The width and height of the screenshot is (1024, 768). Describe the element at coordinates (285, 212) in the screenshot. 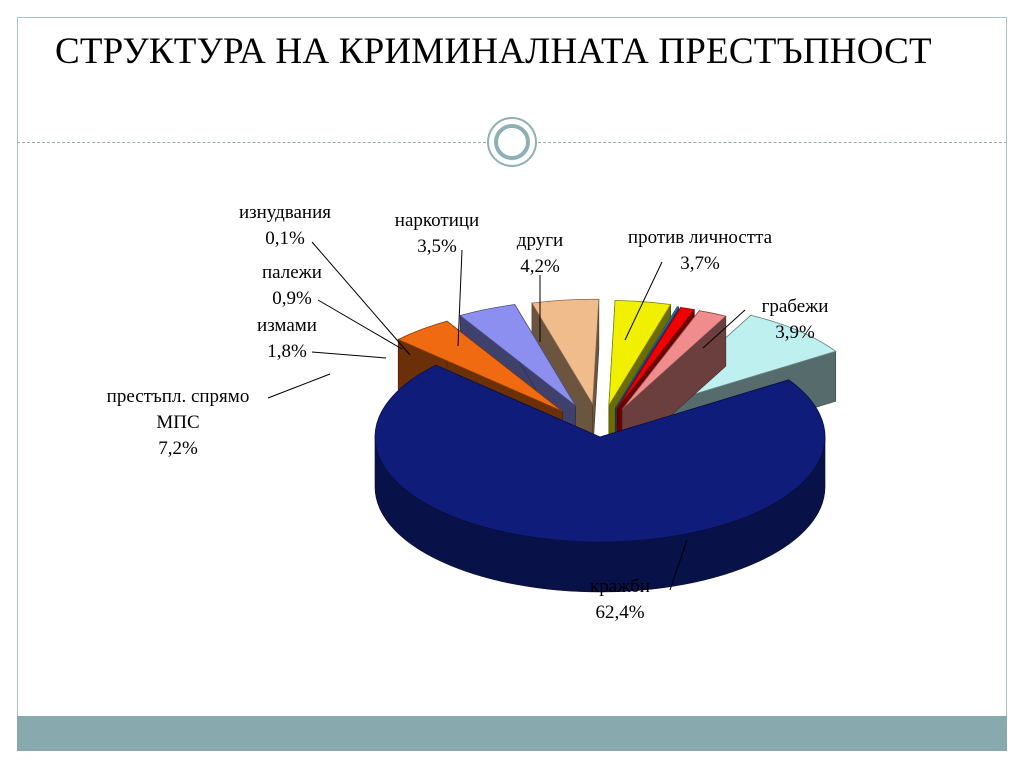

I see `slice-label-6: изнудвания` at that location.